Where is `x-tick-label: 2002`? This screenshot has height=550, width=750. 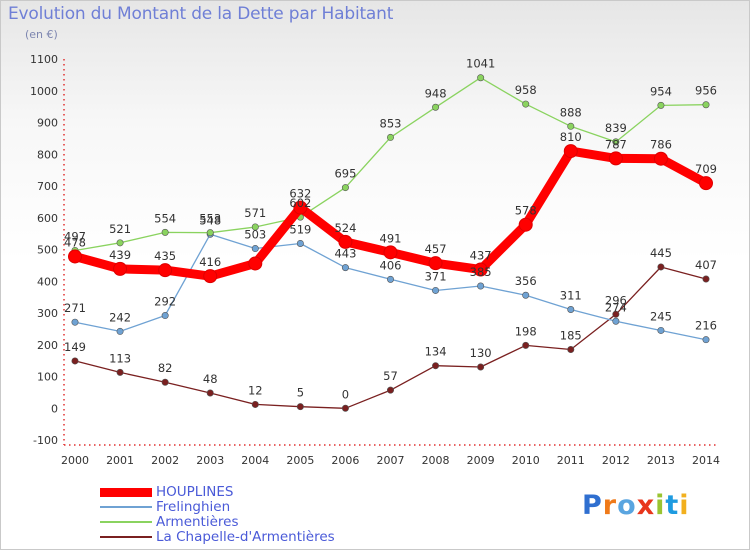 x-tick-label: 2002 is located at coordinates (165, 460).